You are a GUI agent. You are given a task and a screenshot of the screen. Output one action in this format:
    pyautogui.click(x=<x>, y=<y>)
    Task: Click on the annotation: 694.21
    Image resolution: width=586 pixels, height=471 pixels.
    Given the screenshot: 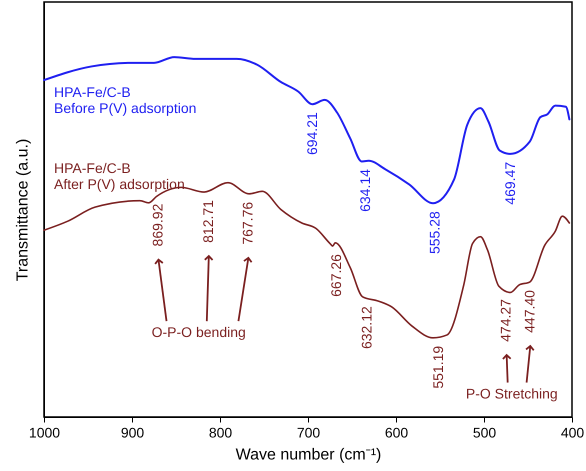 What is the action you would take?
    pyautogui.click(x=312, y=134)
    